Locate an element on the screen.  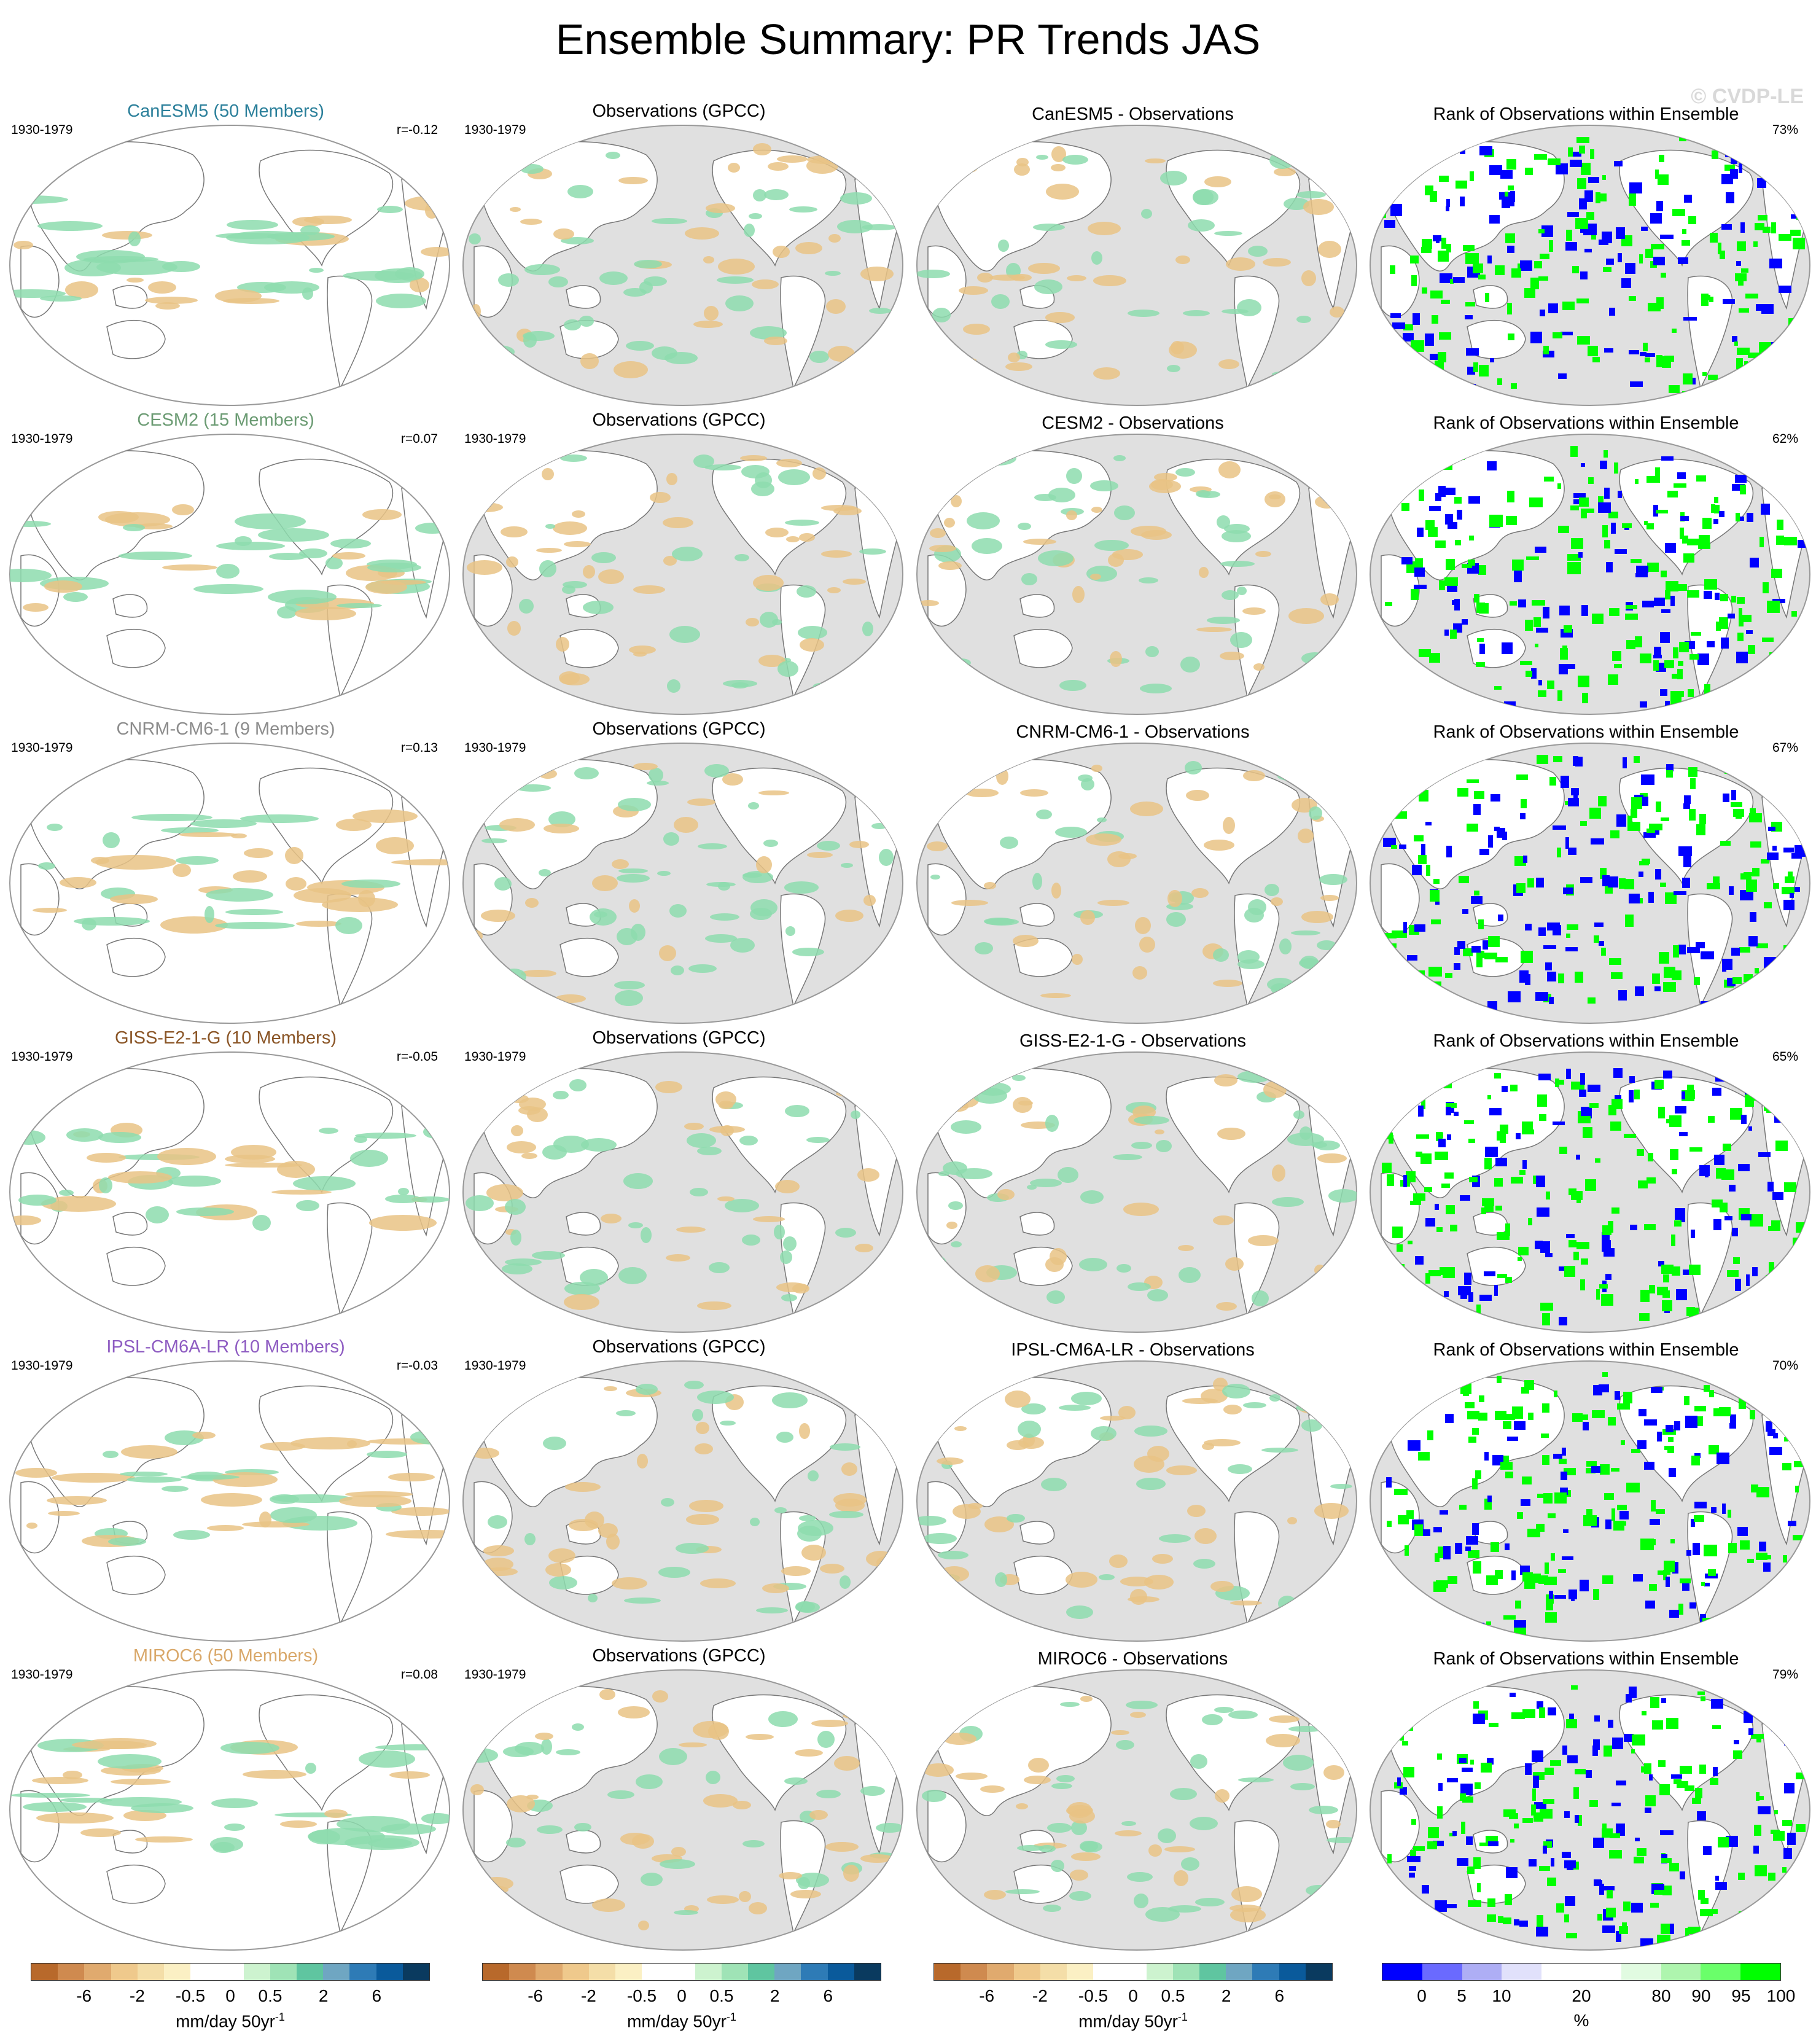
rank-panel: Rank of Observations within Ensemble 73% is located at coordinates (1586, 252).